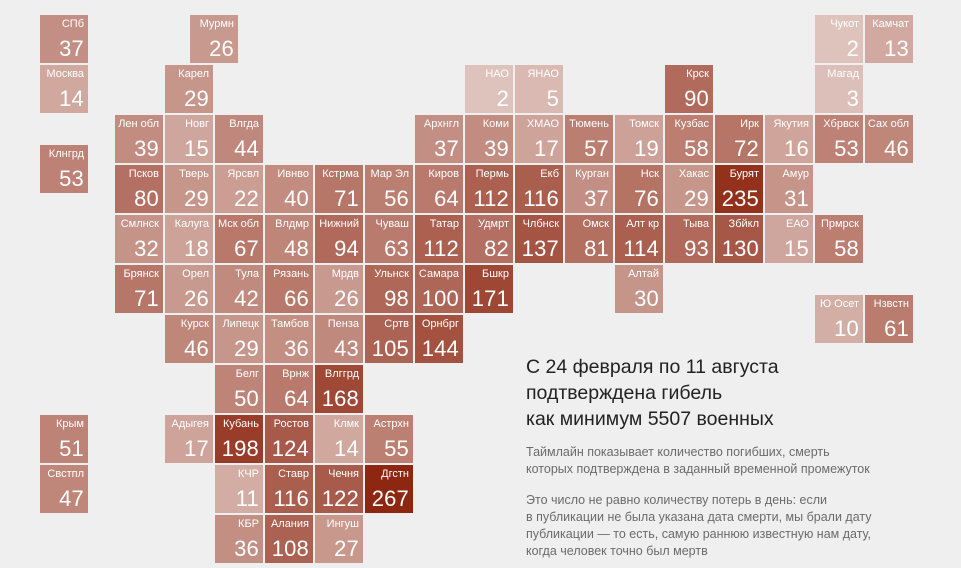 The width and height of the screenshot is (961, 568). What do you see at coordinates (739, 239) in the screenshot?
I see `region-tile: Збйкл 130` at bounding box center [739, 239].